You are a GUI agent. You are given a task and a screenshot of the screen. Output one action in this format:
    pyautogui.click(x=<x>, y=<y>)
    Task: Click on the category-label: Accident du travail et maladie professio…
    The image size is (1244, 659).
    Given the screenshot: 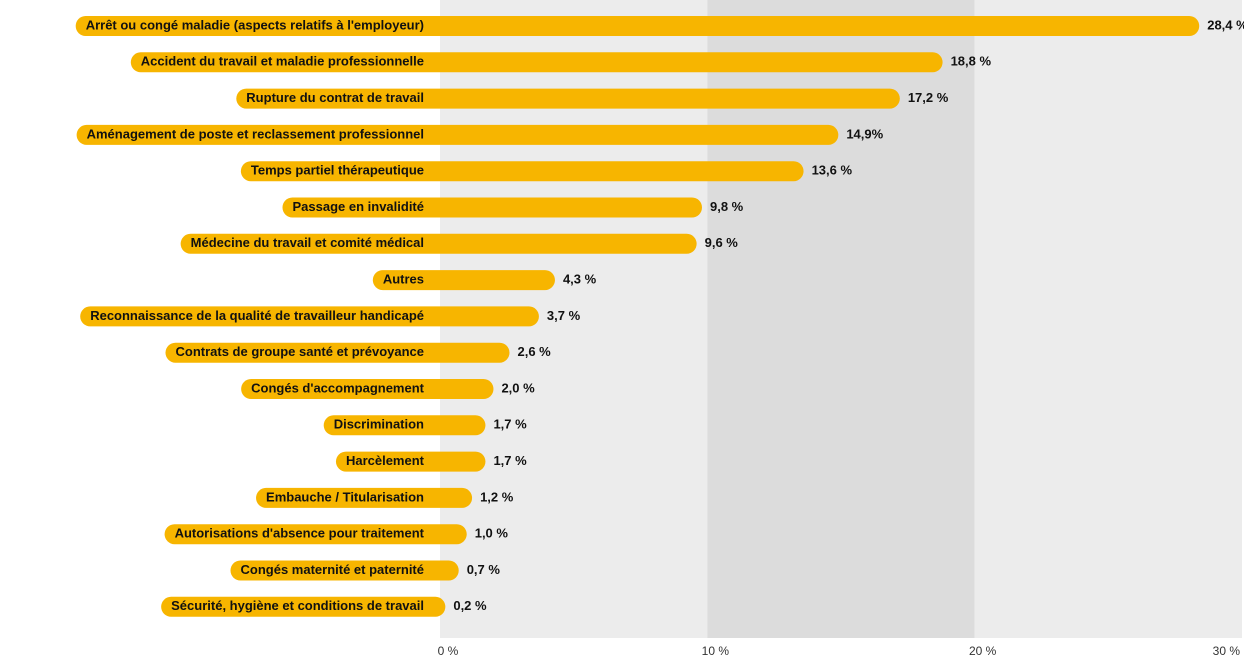 What is the action you would take?
    pyautogui.click(x=282, y=61)
    